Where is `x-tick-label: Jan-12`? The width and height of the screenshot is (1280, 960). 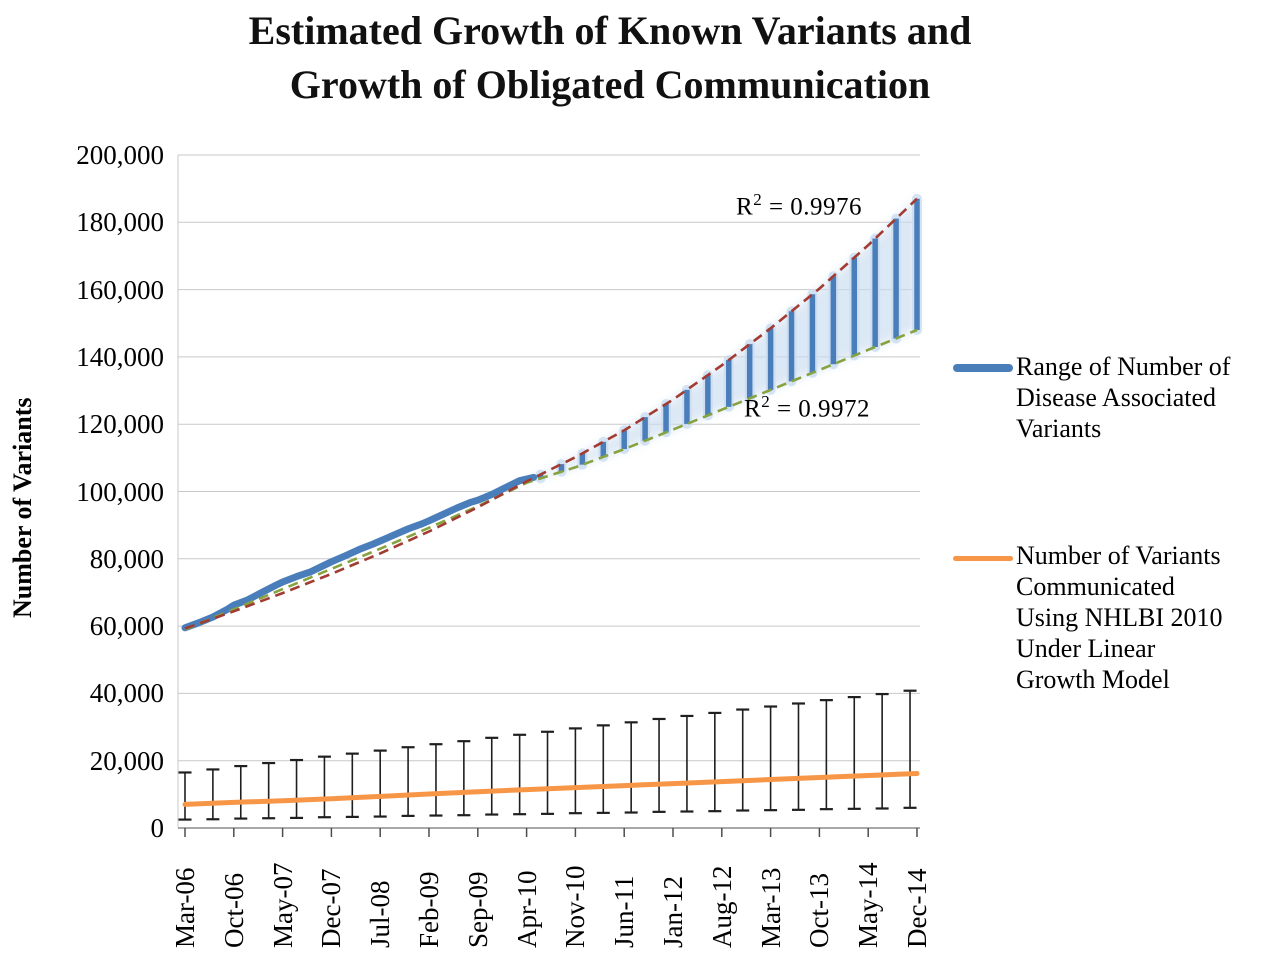 x-tick-label: Jan-12 is located at coordinates (673, 912).